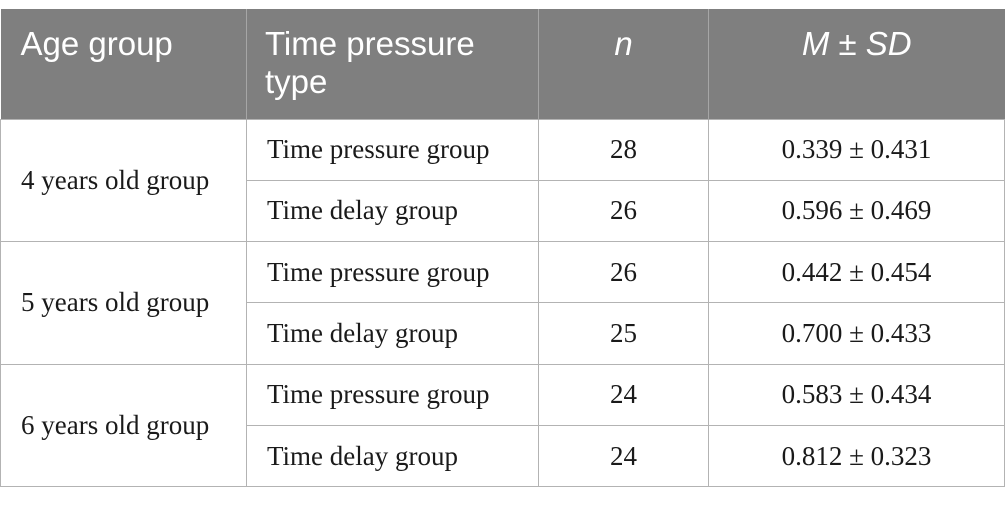 The height and width of the screenshot is (505, 1005). Describe the element at coordinates (856, 456) in the screenshot. I see `m-sd-cell: 0.812 ± 0.323` at that location.